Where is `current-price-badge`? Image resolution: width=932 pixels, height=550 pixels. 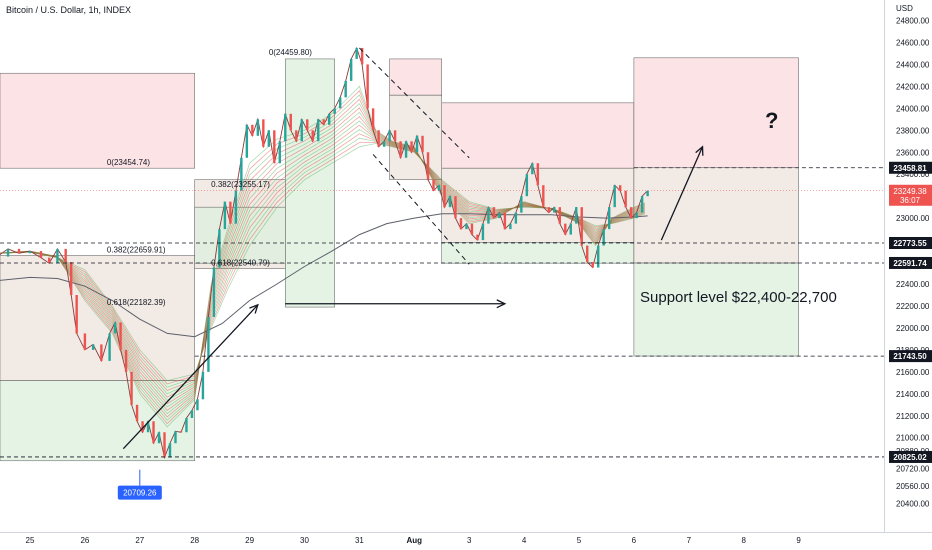 current-price-badge is located at coordinates (910, 195).